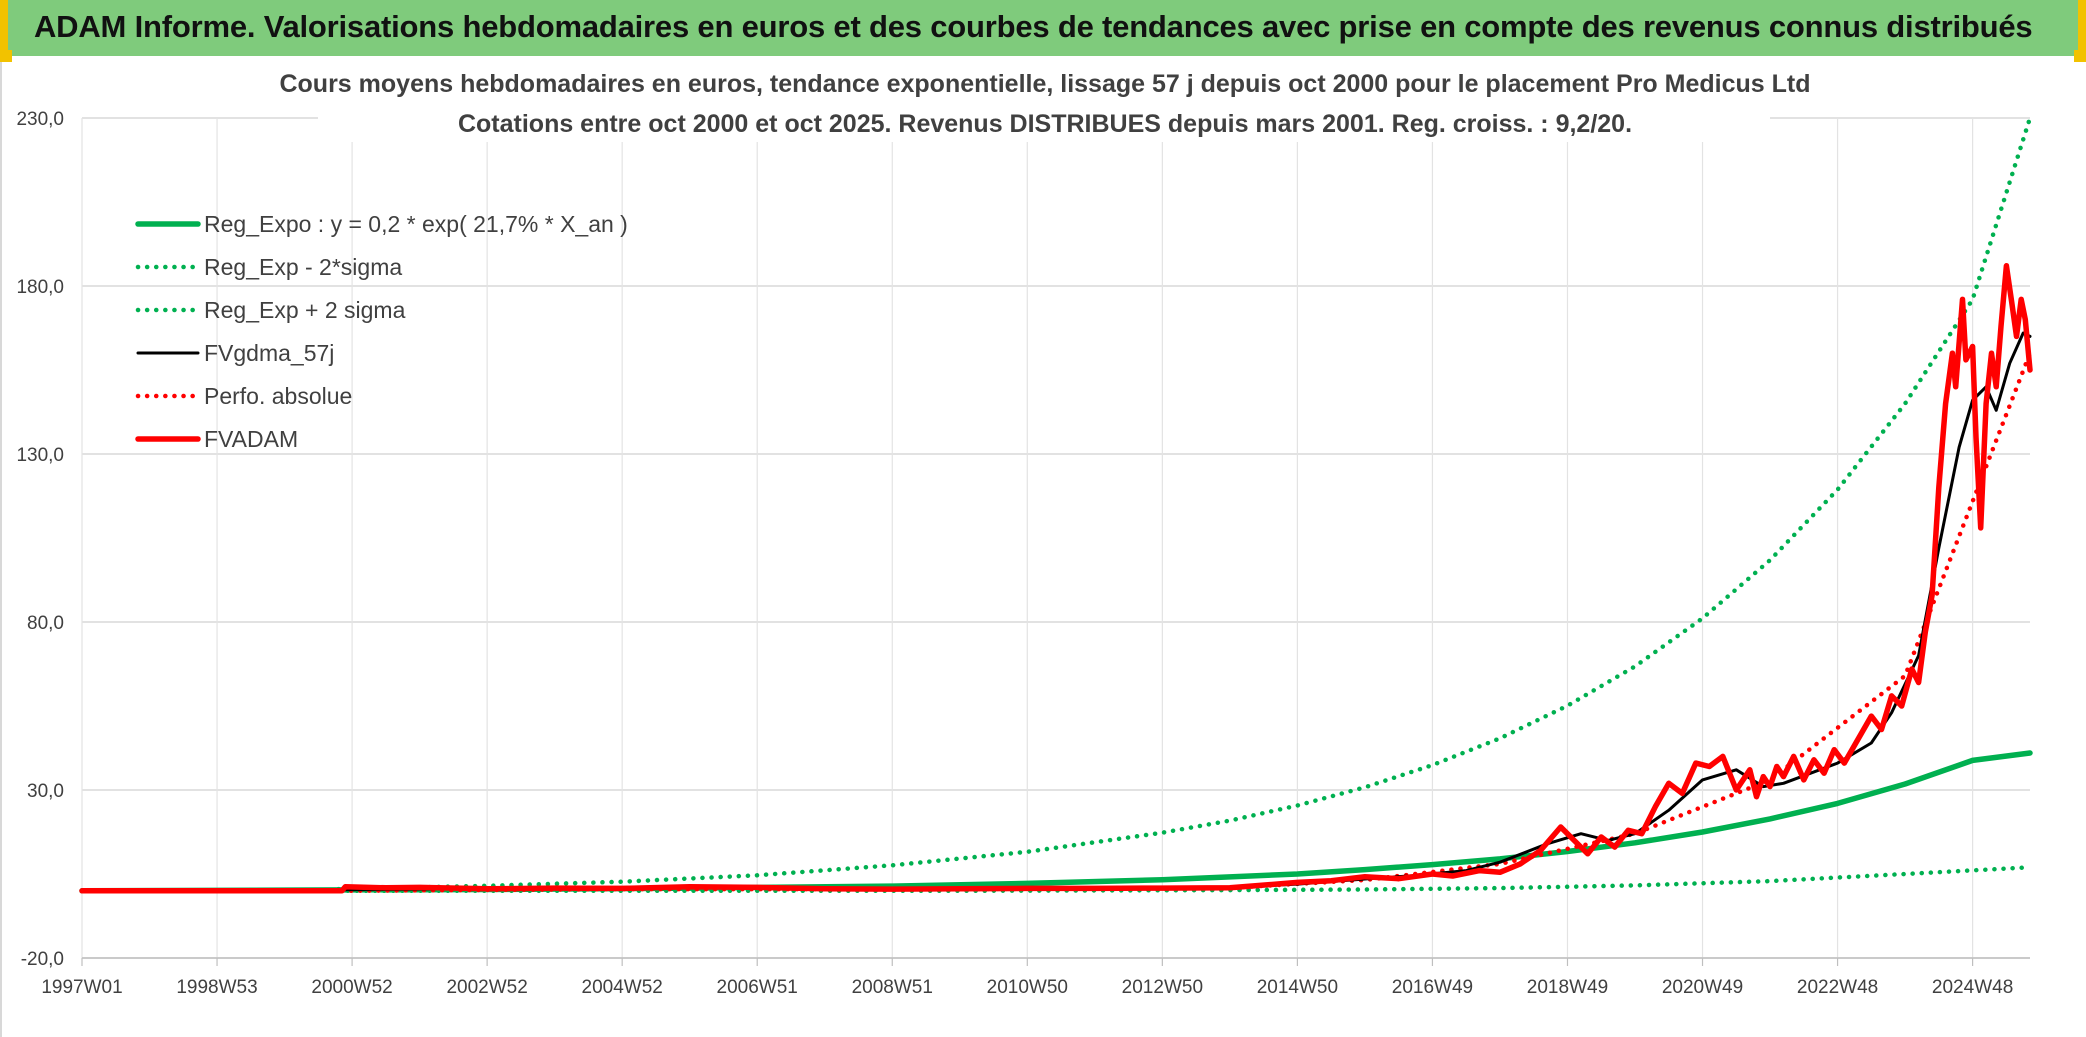 The image size is (2086, 1037). I want to click on corner-mark-left, so click(6, 56).